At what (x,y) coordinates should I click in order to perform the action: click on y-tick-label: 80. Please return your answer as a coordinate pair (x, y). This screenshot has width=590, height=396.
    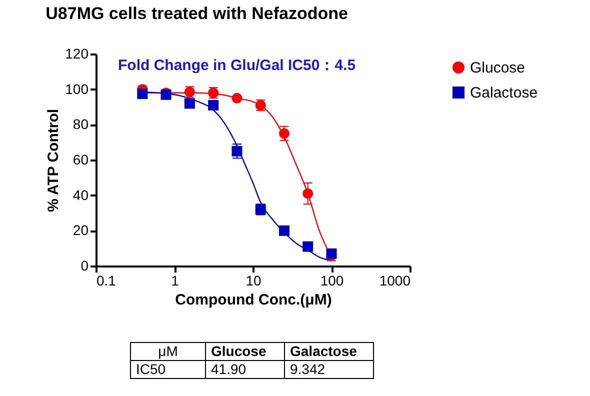
    Looking at the image, I should click on (80, 124).